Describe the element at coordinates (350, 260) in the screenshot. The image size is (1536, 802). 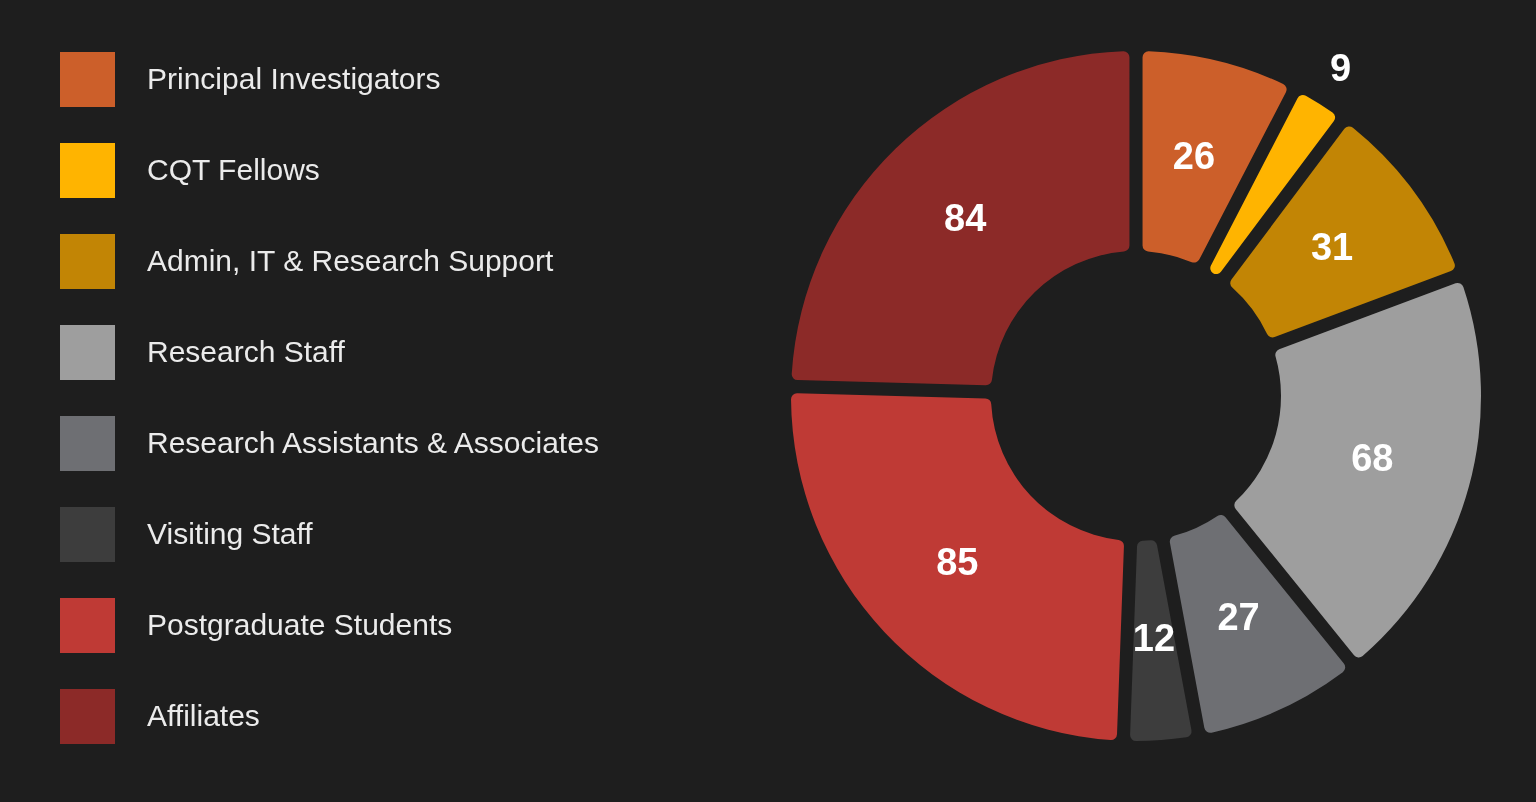
I see `legend-label: Admin, IT & Research Support` at that location.